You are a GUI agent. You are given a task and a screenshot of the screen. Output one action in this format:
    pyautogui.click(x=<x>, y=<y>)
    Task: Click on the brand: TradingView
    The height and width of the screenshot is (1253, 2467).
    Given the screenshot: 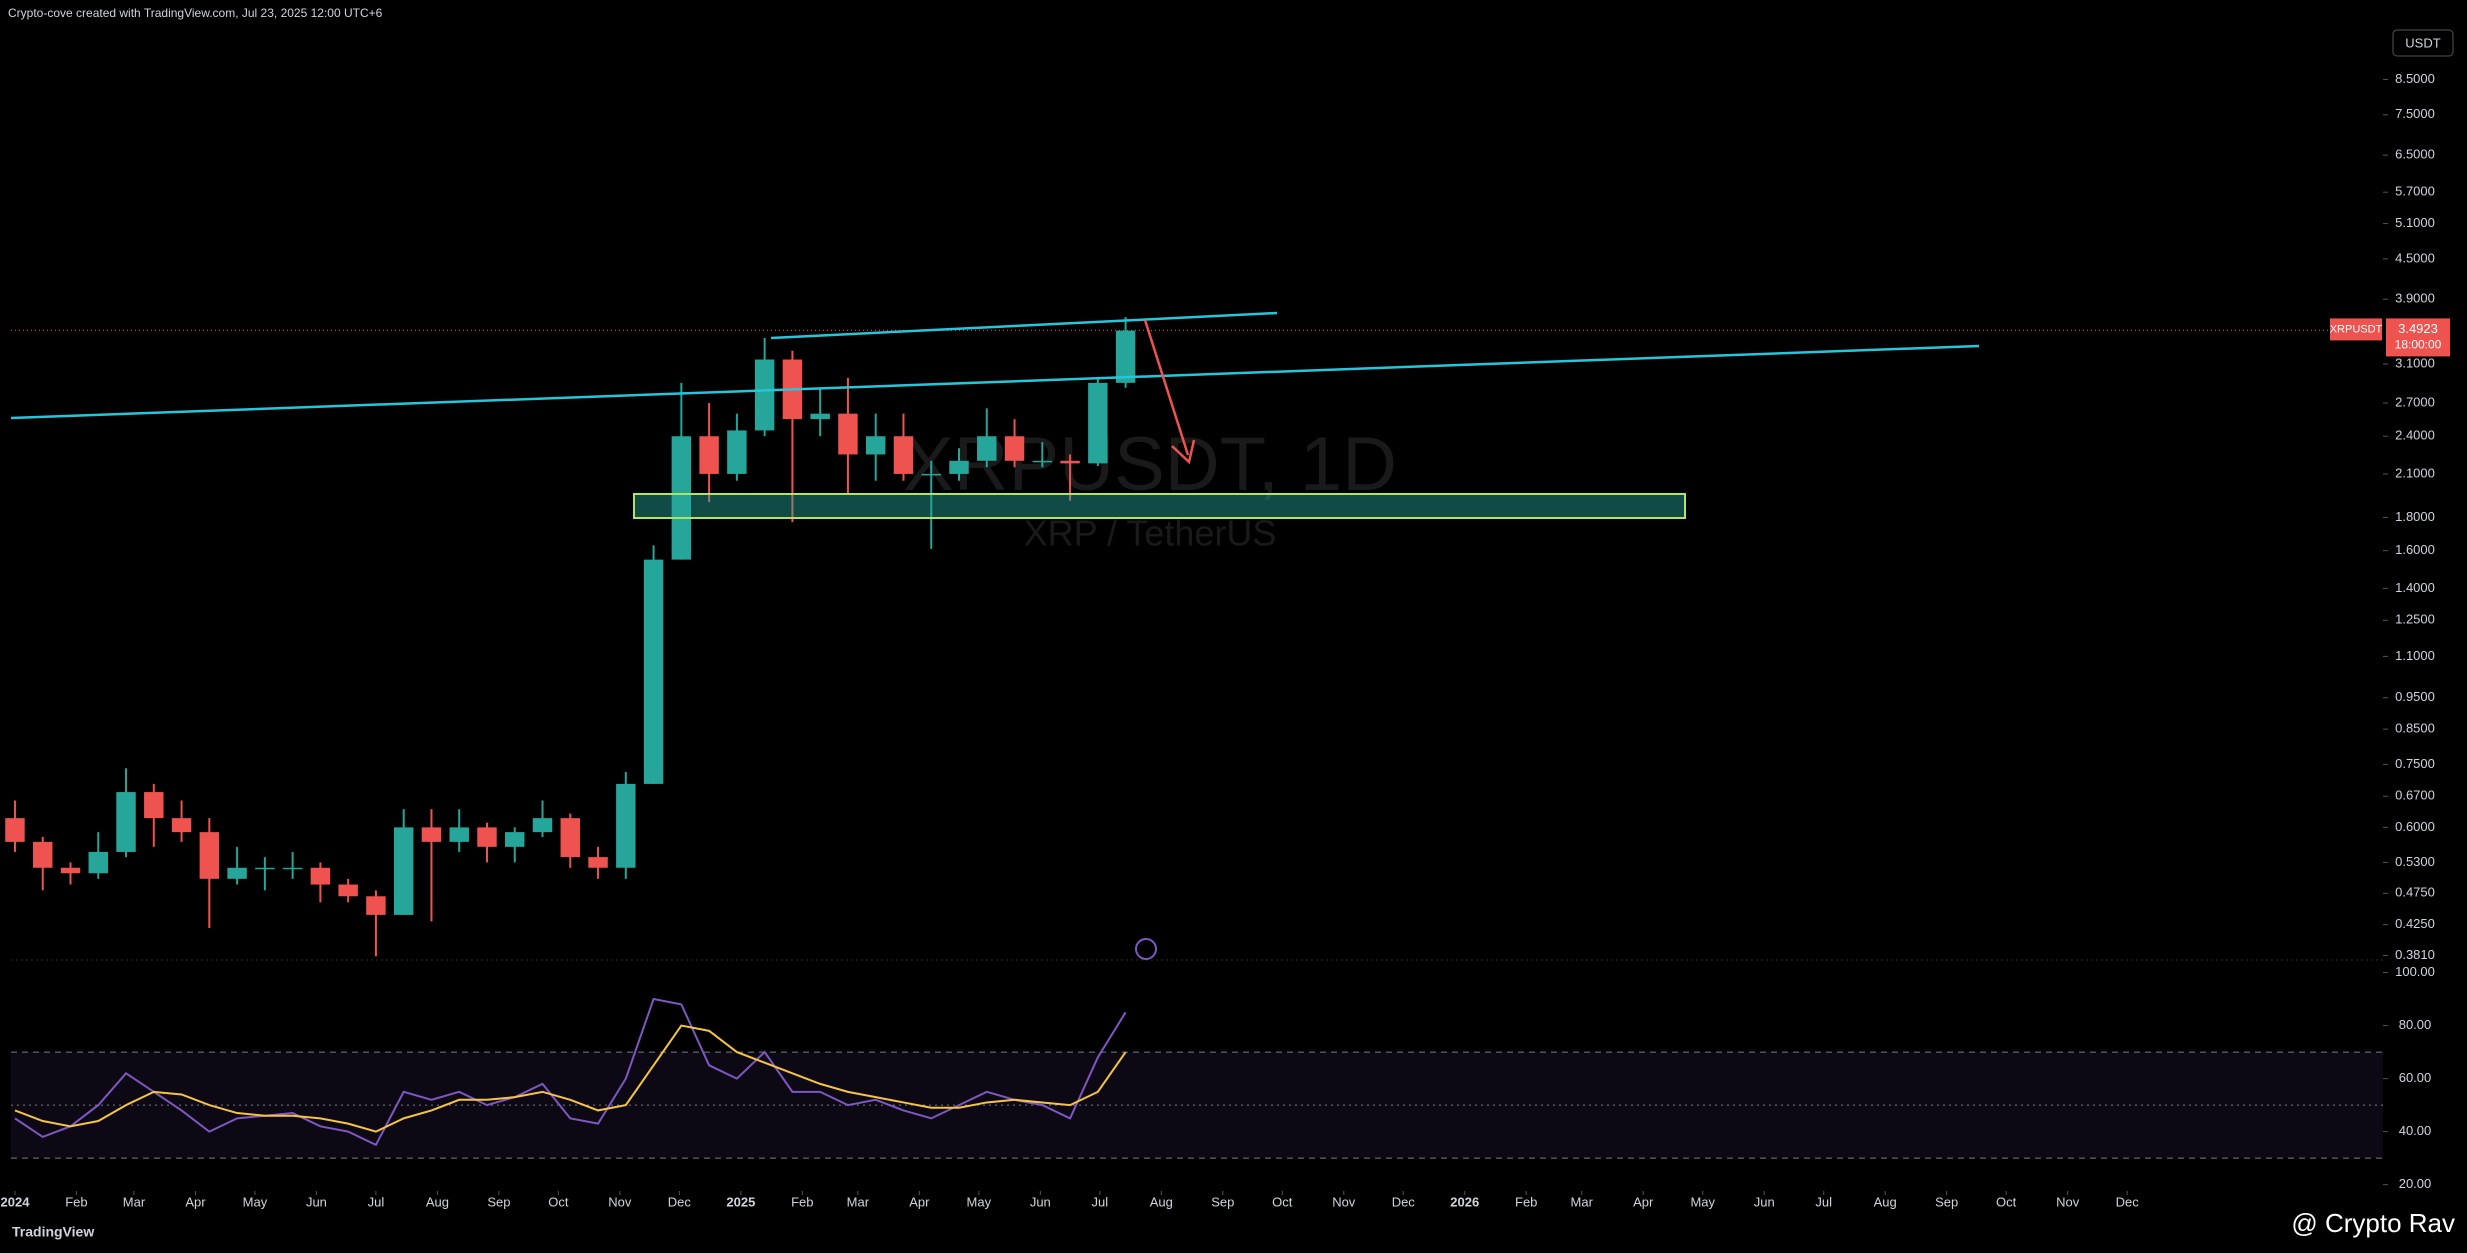 What is the action you would take?
    pyautogui.click(x=53, y=1232)
    